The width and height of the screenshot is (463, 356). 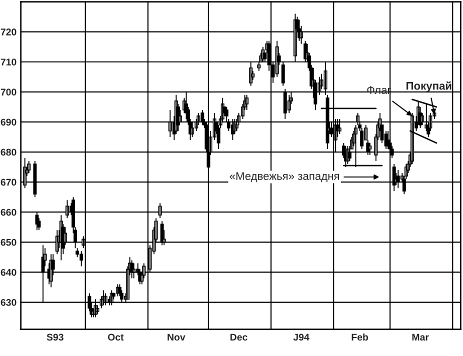 I want to click on y-tick-label: 700, so click(x=8, y=92).